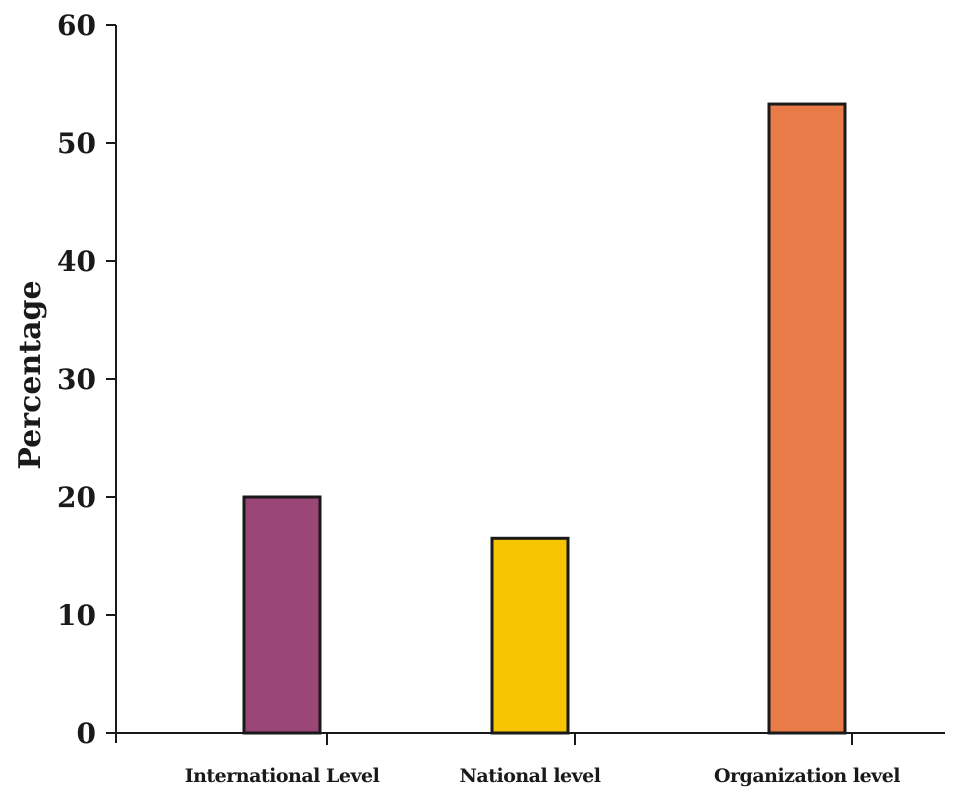 The image size is (961, 789). I want to click on y-tick-label: 0, so click(86, 733).